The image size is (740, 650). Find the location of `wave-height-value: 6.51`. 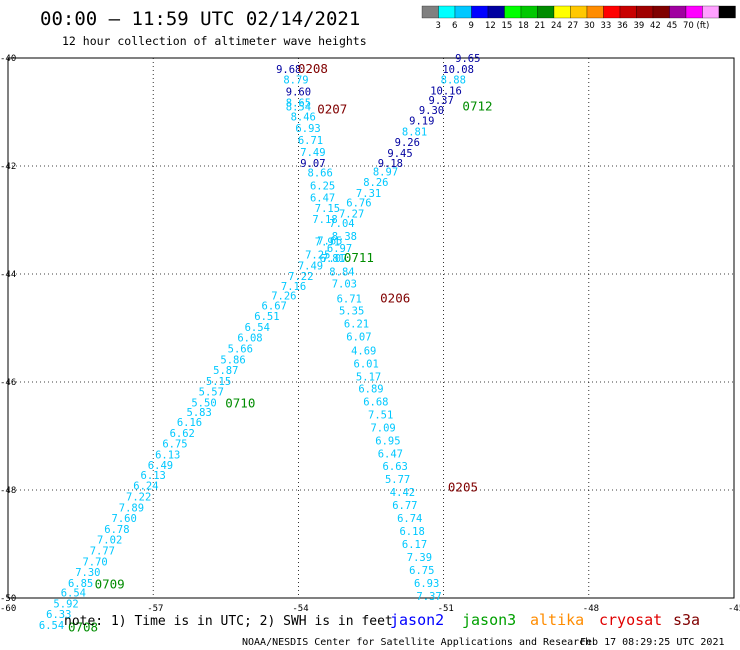

wave-height-value: 6.51 is located at coordinates (266, 317).